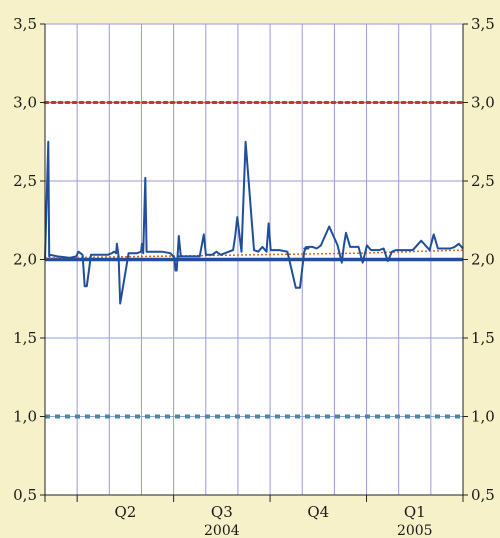 The height and width of the screenshot is (538, 500). I want to click on y-axis-right: 0,5 1,0 1,5 2,0 2,5 3,0 3,5, so click(479, 259).